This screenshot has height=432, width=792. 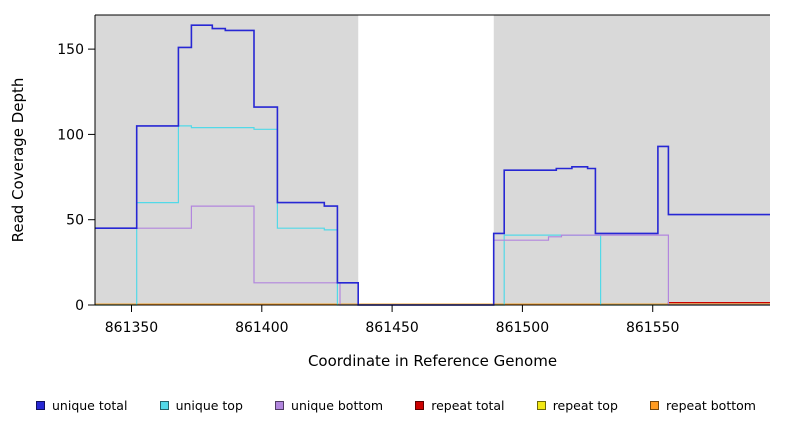 What do you see at coordinates (70, 135) in the screenshot?
I see `y-tick-label: 100` at bounding box center [70, 135].